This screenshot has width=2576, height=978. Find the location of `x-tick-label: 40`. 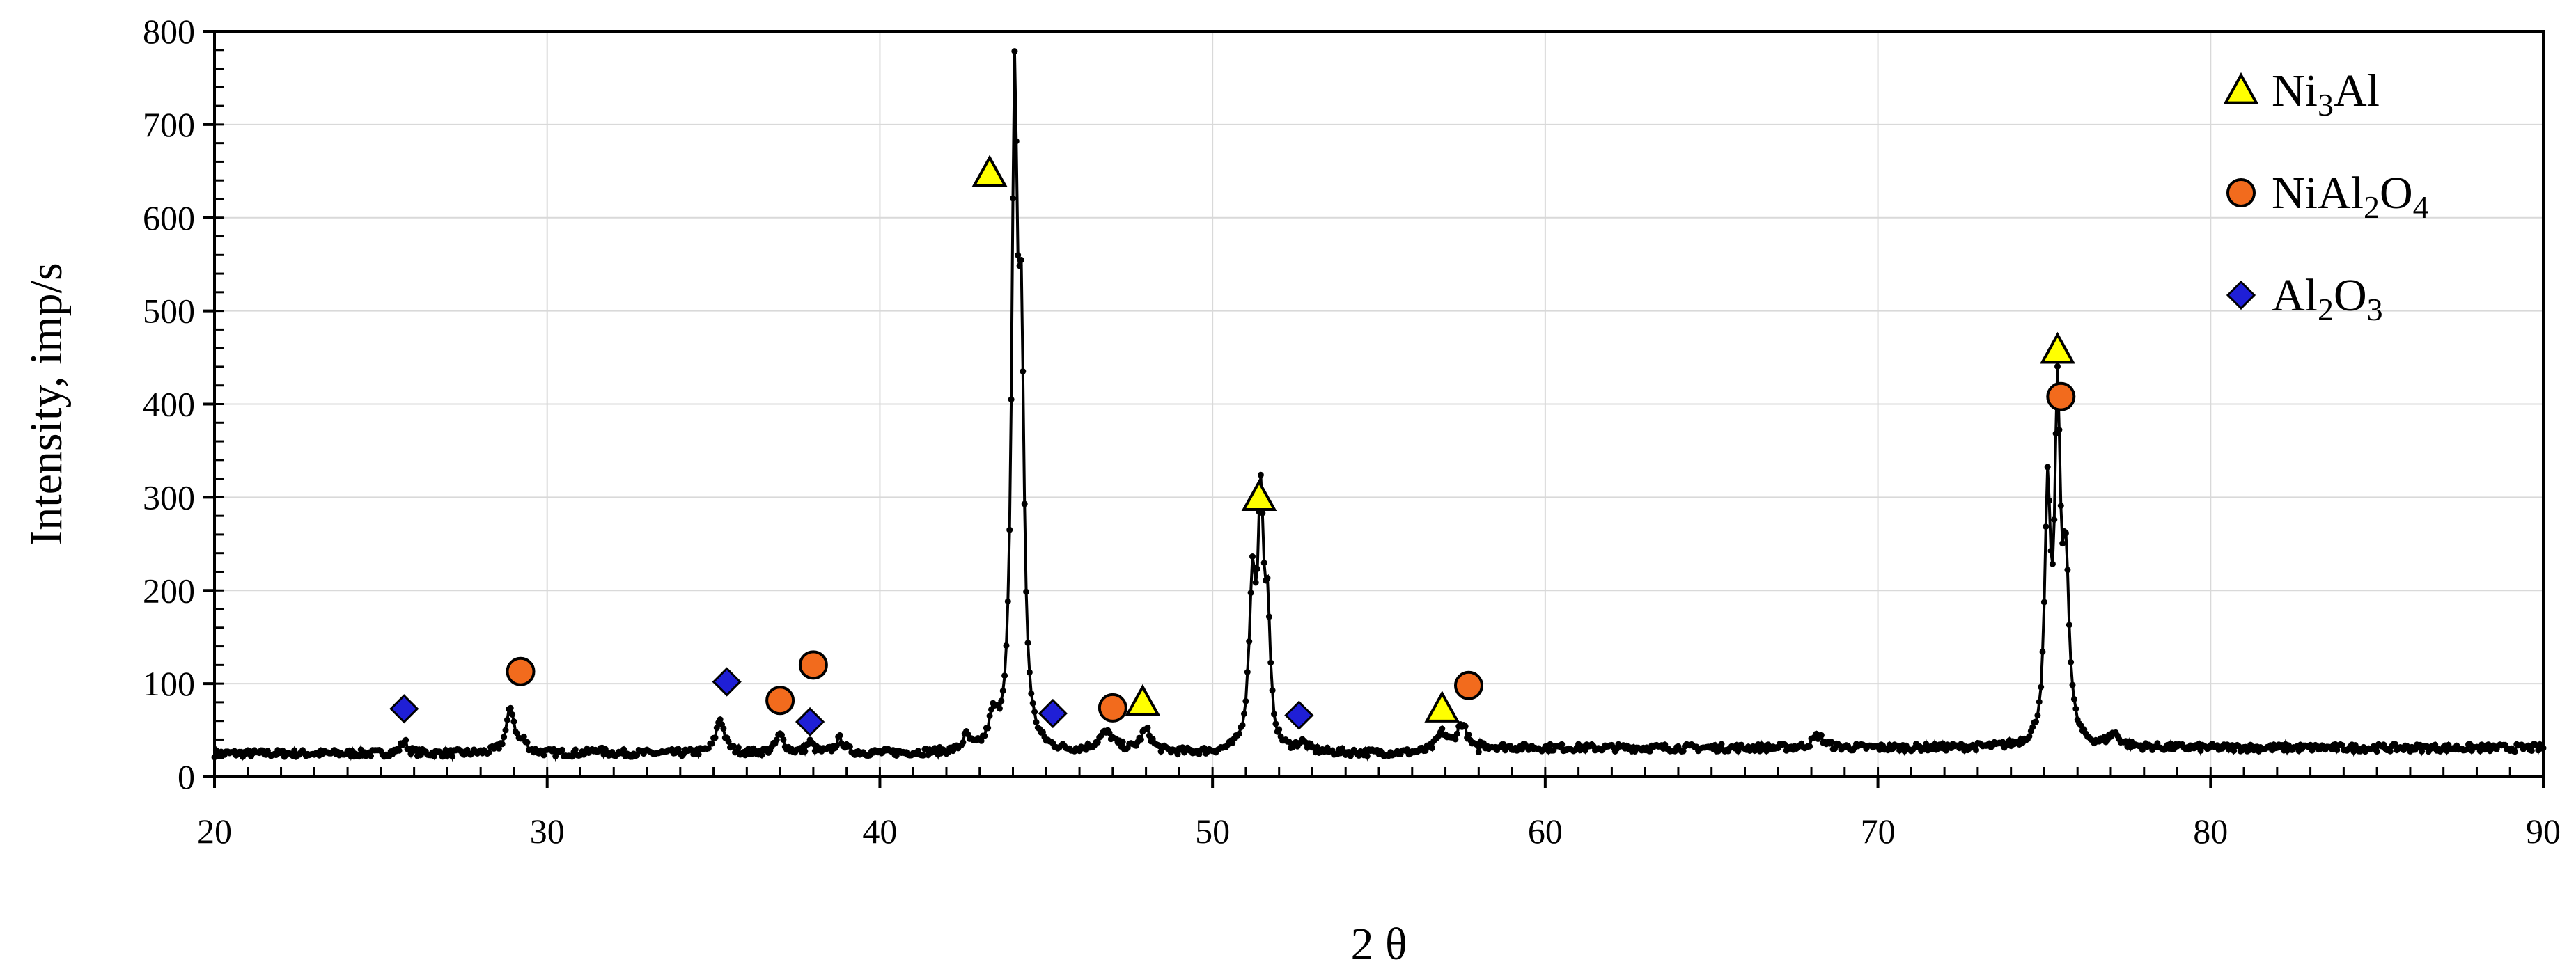

x-tick-label: 40 is located at coordinates (880, 831).